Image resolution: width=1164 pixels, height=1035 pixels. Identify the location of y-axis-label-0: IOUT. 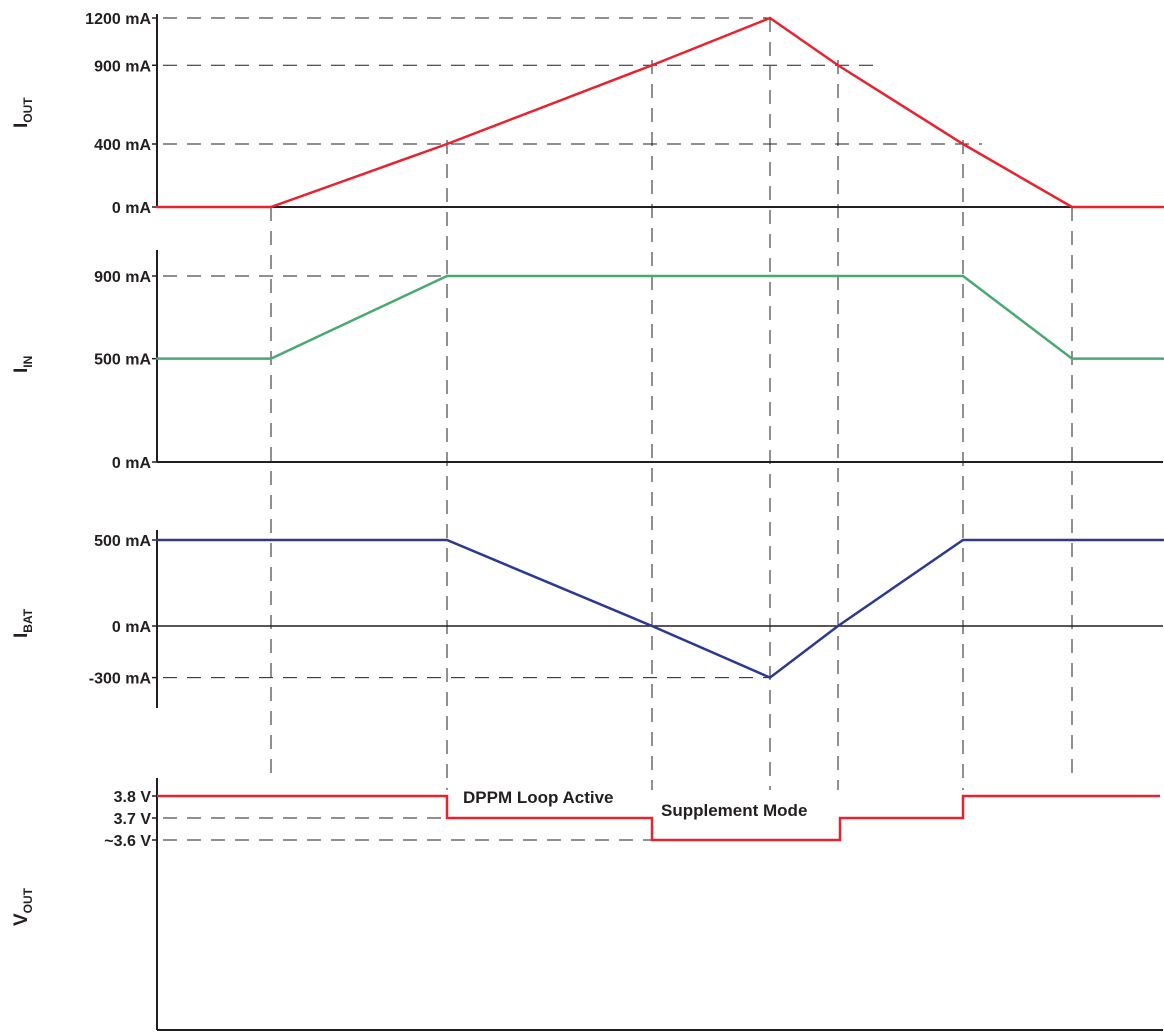
(23, 112).